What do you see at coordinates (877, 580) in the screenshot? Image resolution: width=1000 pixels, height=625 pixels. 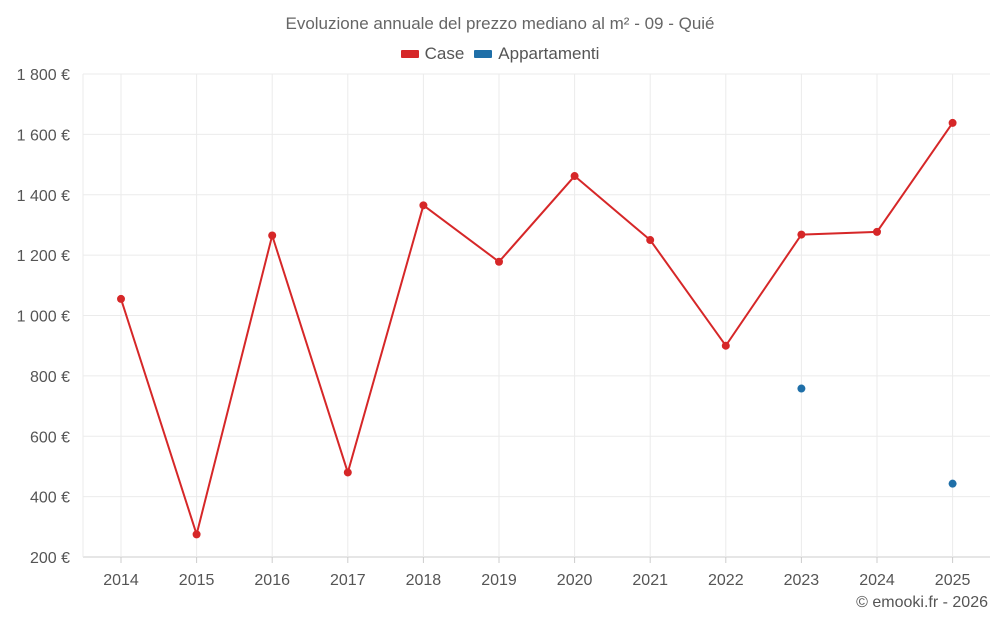 I see `x-tick-label: 2024` at bounding box center [877, 580].